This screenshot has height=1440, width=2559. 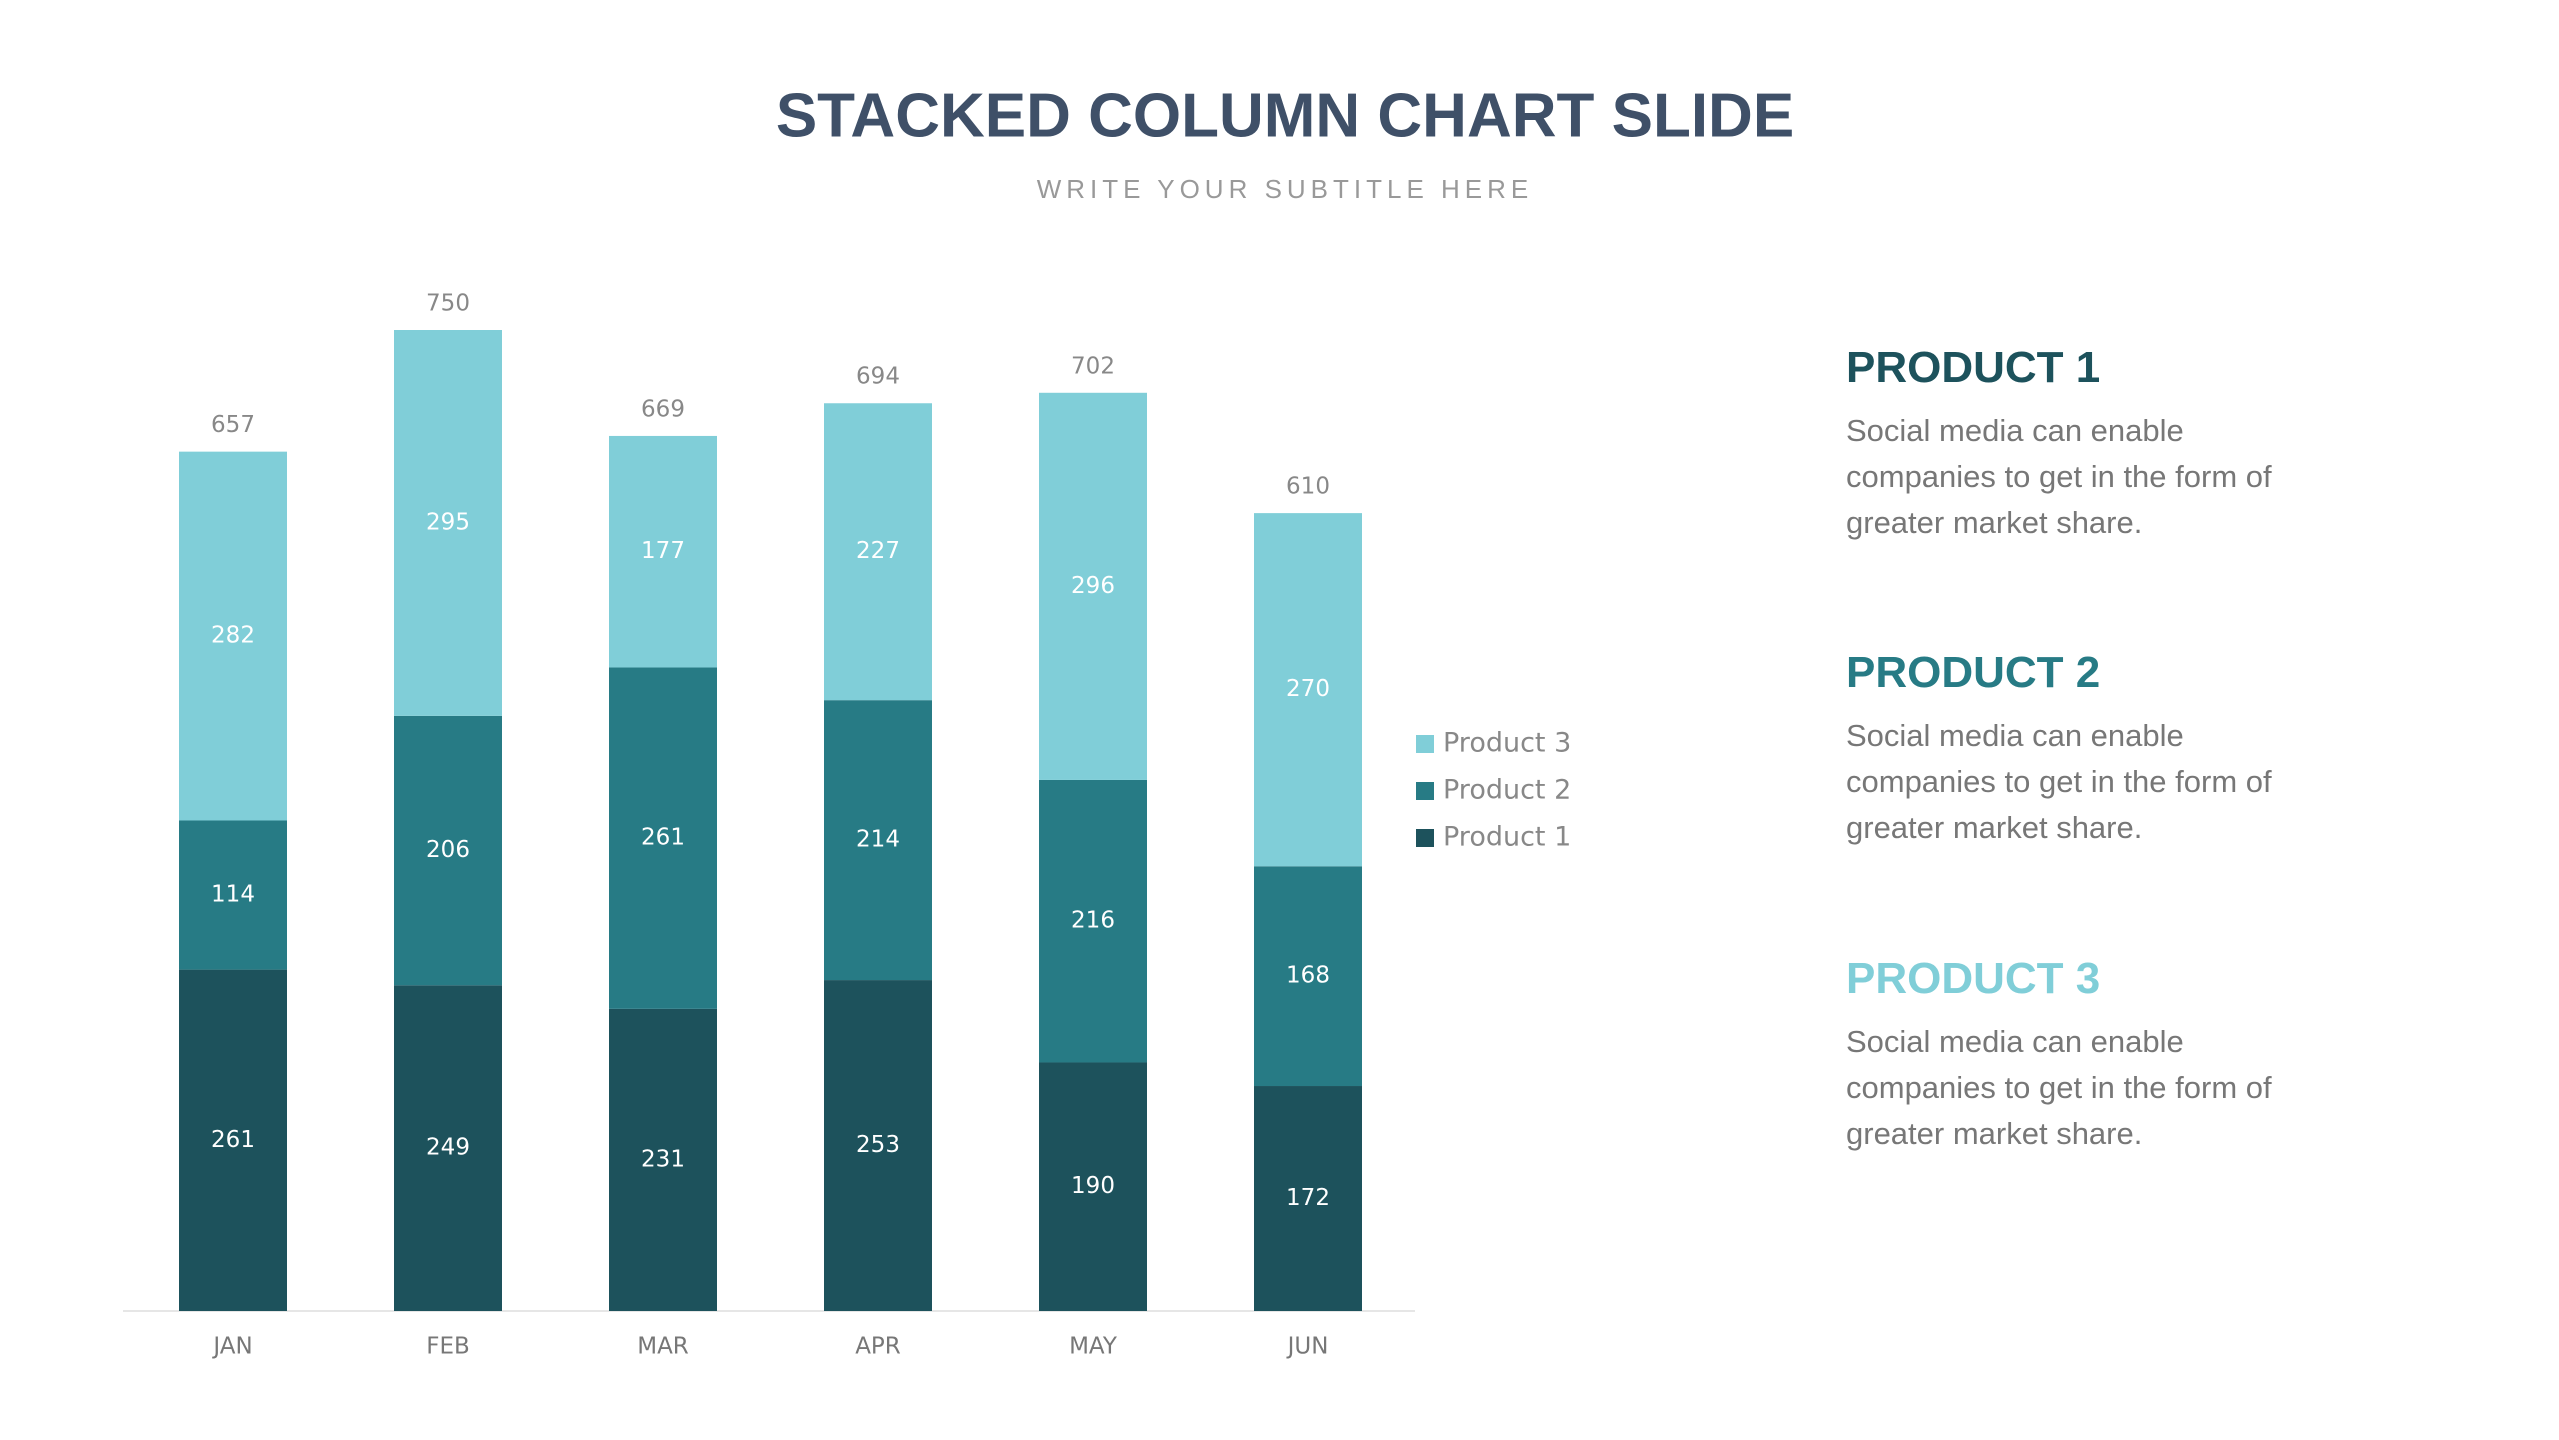 I want to click on data-label: 177, so click(x=663, y=551).